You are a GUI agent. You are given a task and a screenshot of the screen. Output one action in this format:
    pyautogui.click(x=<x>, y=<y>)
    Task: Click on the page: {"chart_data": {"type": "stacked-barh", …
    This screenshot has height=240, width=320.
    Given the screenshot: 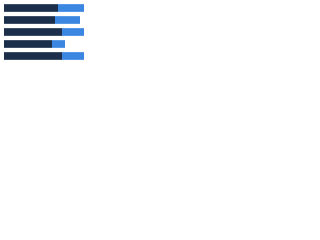 What is the action you would take?
    pyautogui.click(x=50, y=35)
    